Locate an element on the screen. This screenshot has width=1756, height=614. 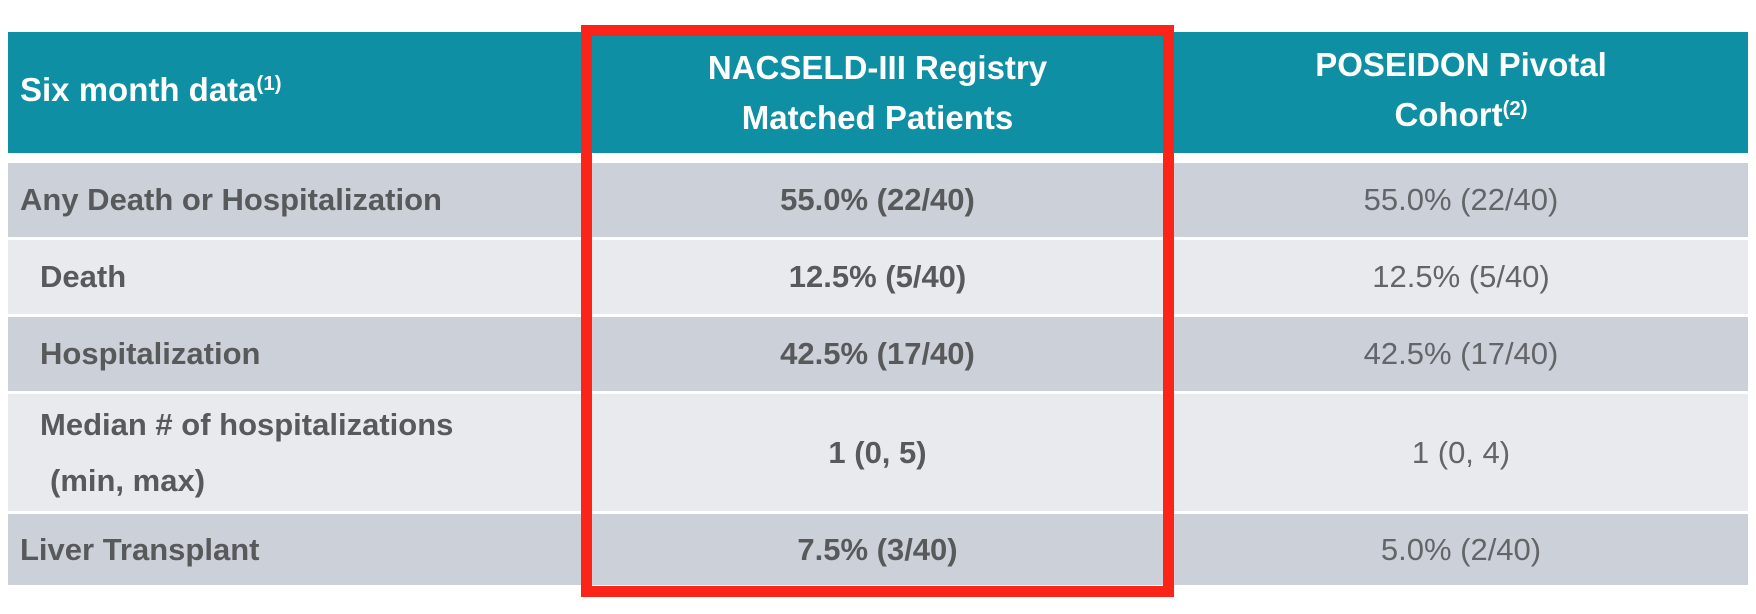
header-nacseld-column: NACSELD-III Registry Matched Patients is located at coordinates (877, 92).